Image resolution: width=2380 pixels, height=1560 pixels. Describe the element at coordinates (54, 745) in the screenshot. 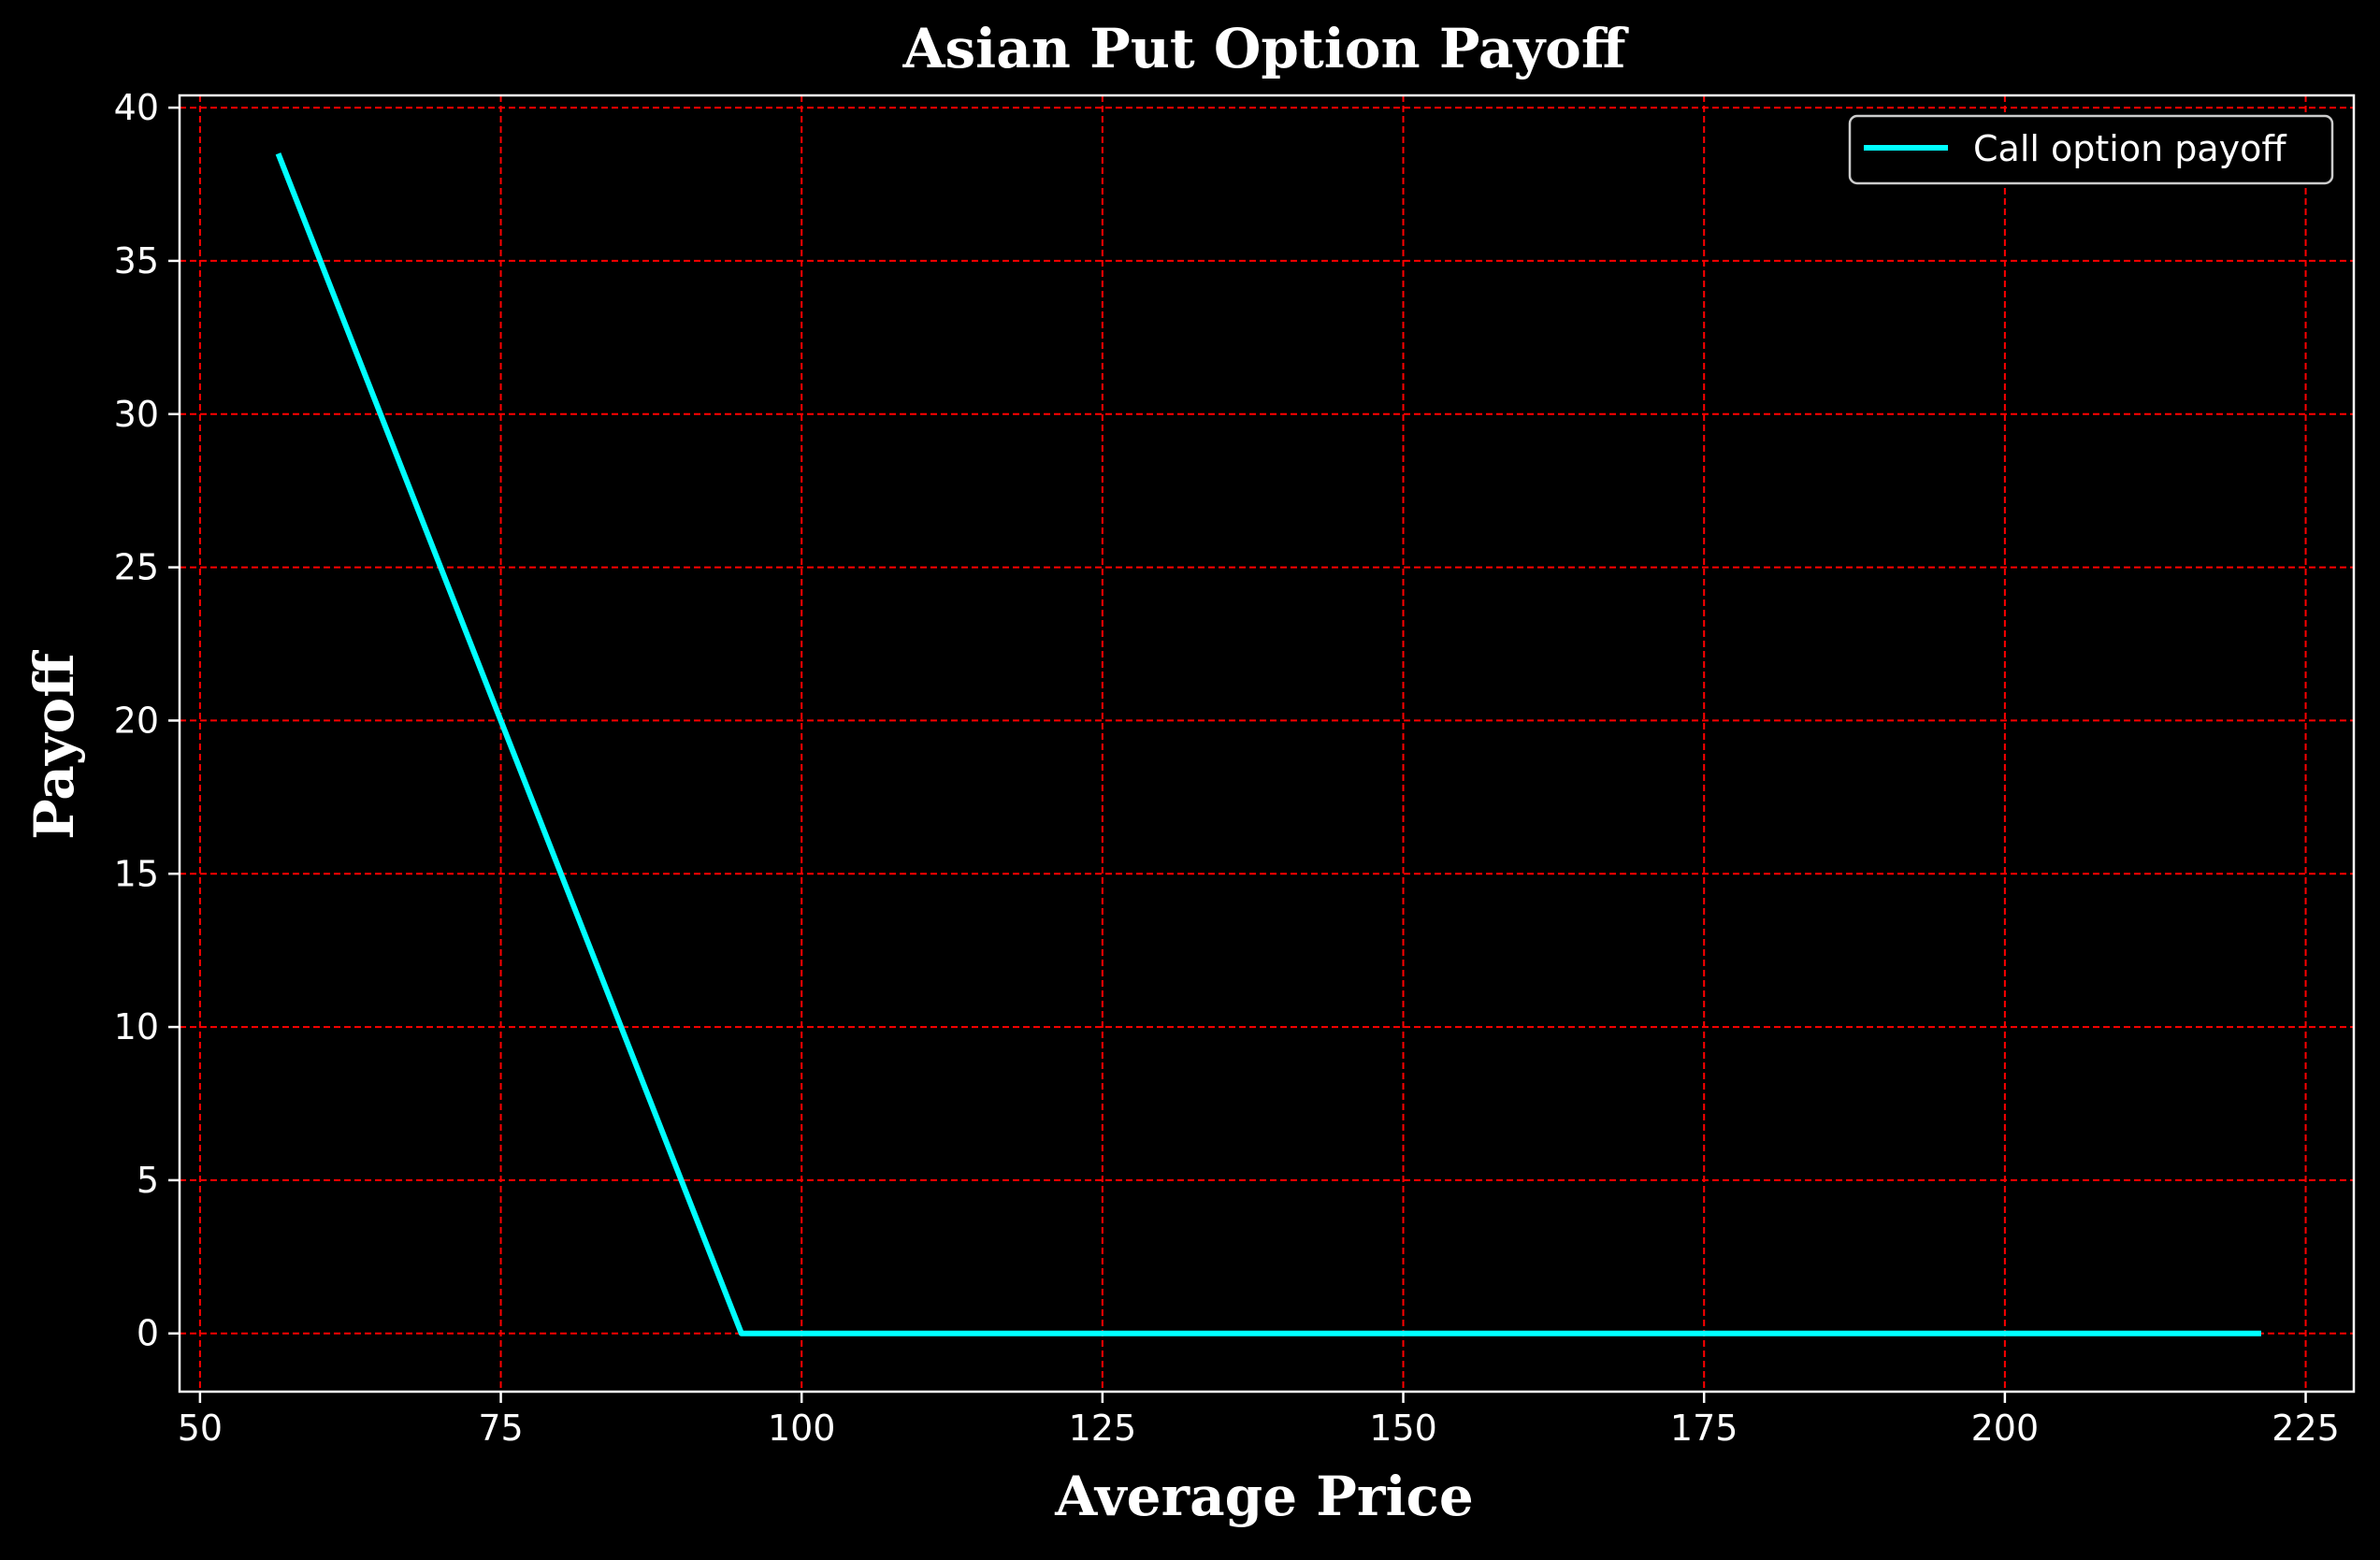

I see `y-axis-label: Payoff` at that location.